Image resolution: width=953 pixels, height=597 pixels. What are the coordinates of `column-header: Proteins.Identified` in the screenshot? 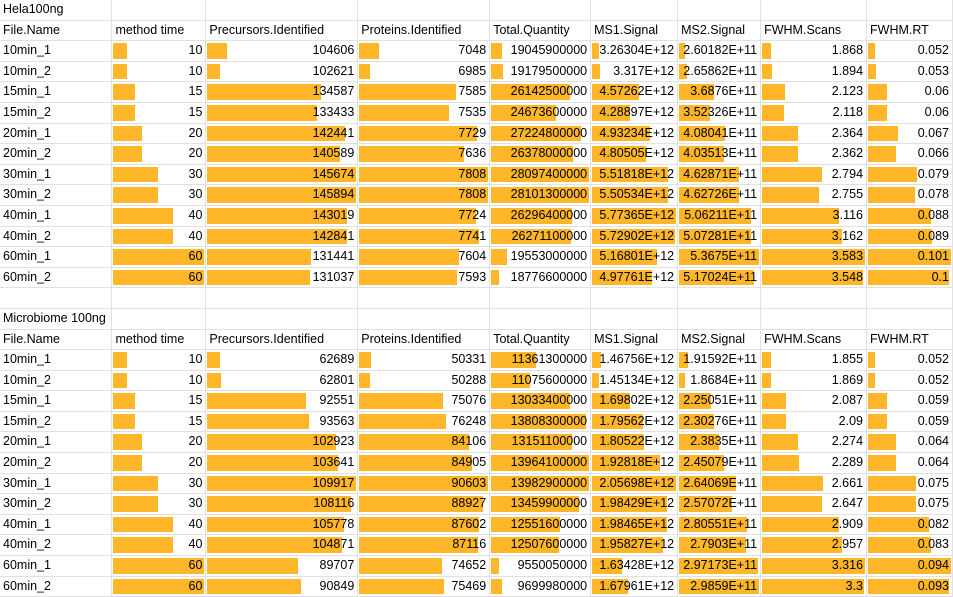 It's located at (424, 31).